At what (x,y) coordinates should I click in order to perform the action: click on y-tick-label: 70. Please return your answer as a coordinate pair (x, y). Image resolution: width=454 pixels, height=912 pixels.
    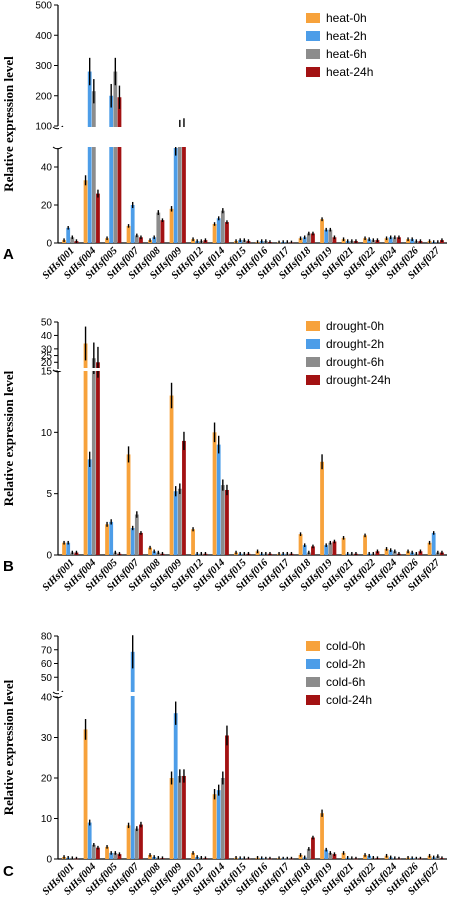
    Looking at the image, I should click on (47, 650).